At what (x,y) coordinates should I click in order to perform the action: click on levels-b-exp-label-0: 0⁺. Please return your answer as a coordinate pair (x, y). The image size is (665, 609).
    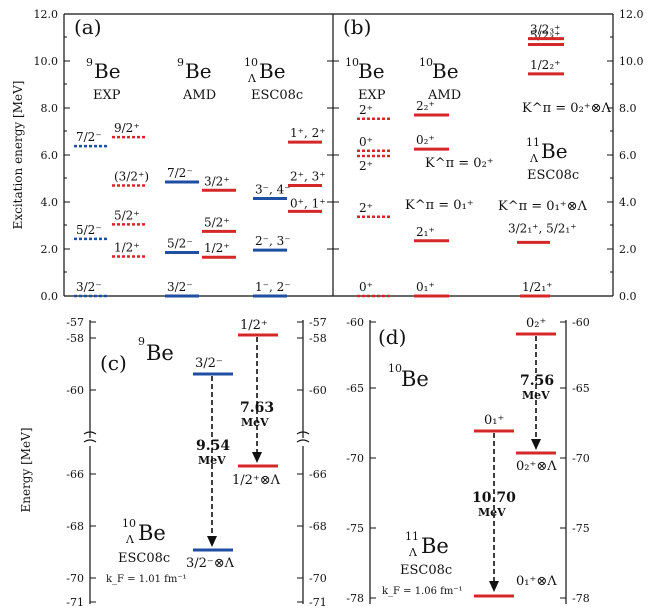
    Looking at the image, I should click on (366, 287).